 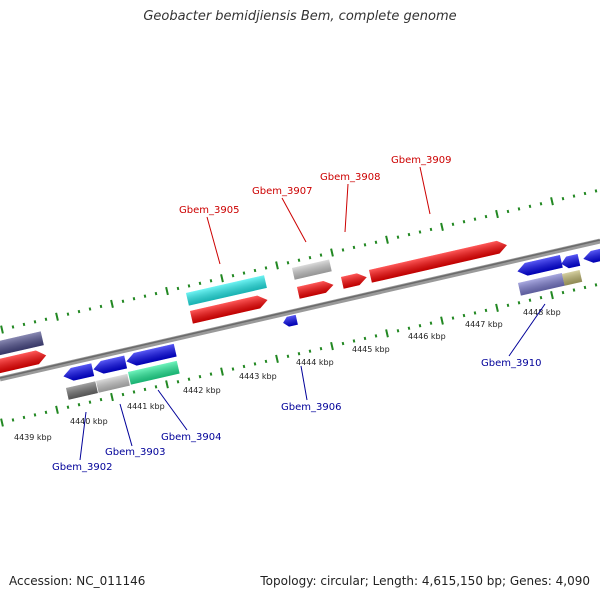 I want to click on gene-arrow-3902b, so click(x=110, y=364).